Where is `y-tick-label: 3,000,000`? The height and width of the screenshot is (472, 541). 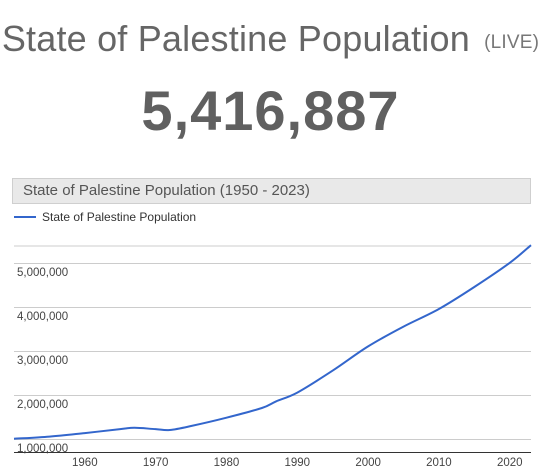 y-tick-label: 3,000,000 is located at coordinates (42, 361).